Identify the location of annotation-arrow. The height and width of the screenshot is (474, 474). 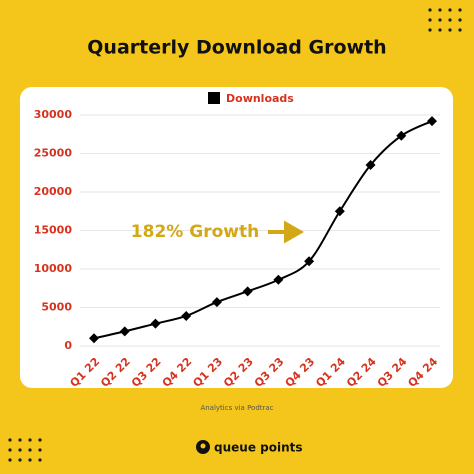
(286, 232).